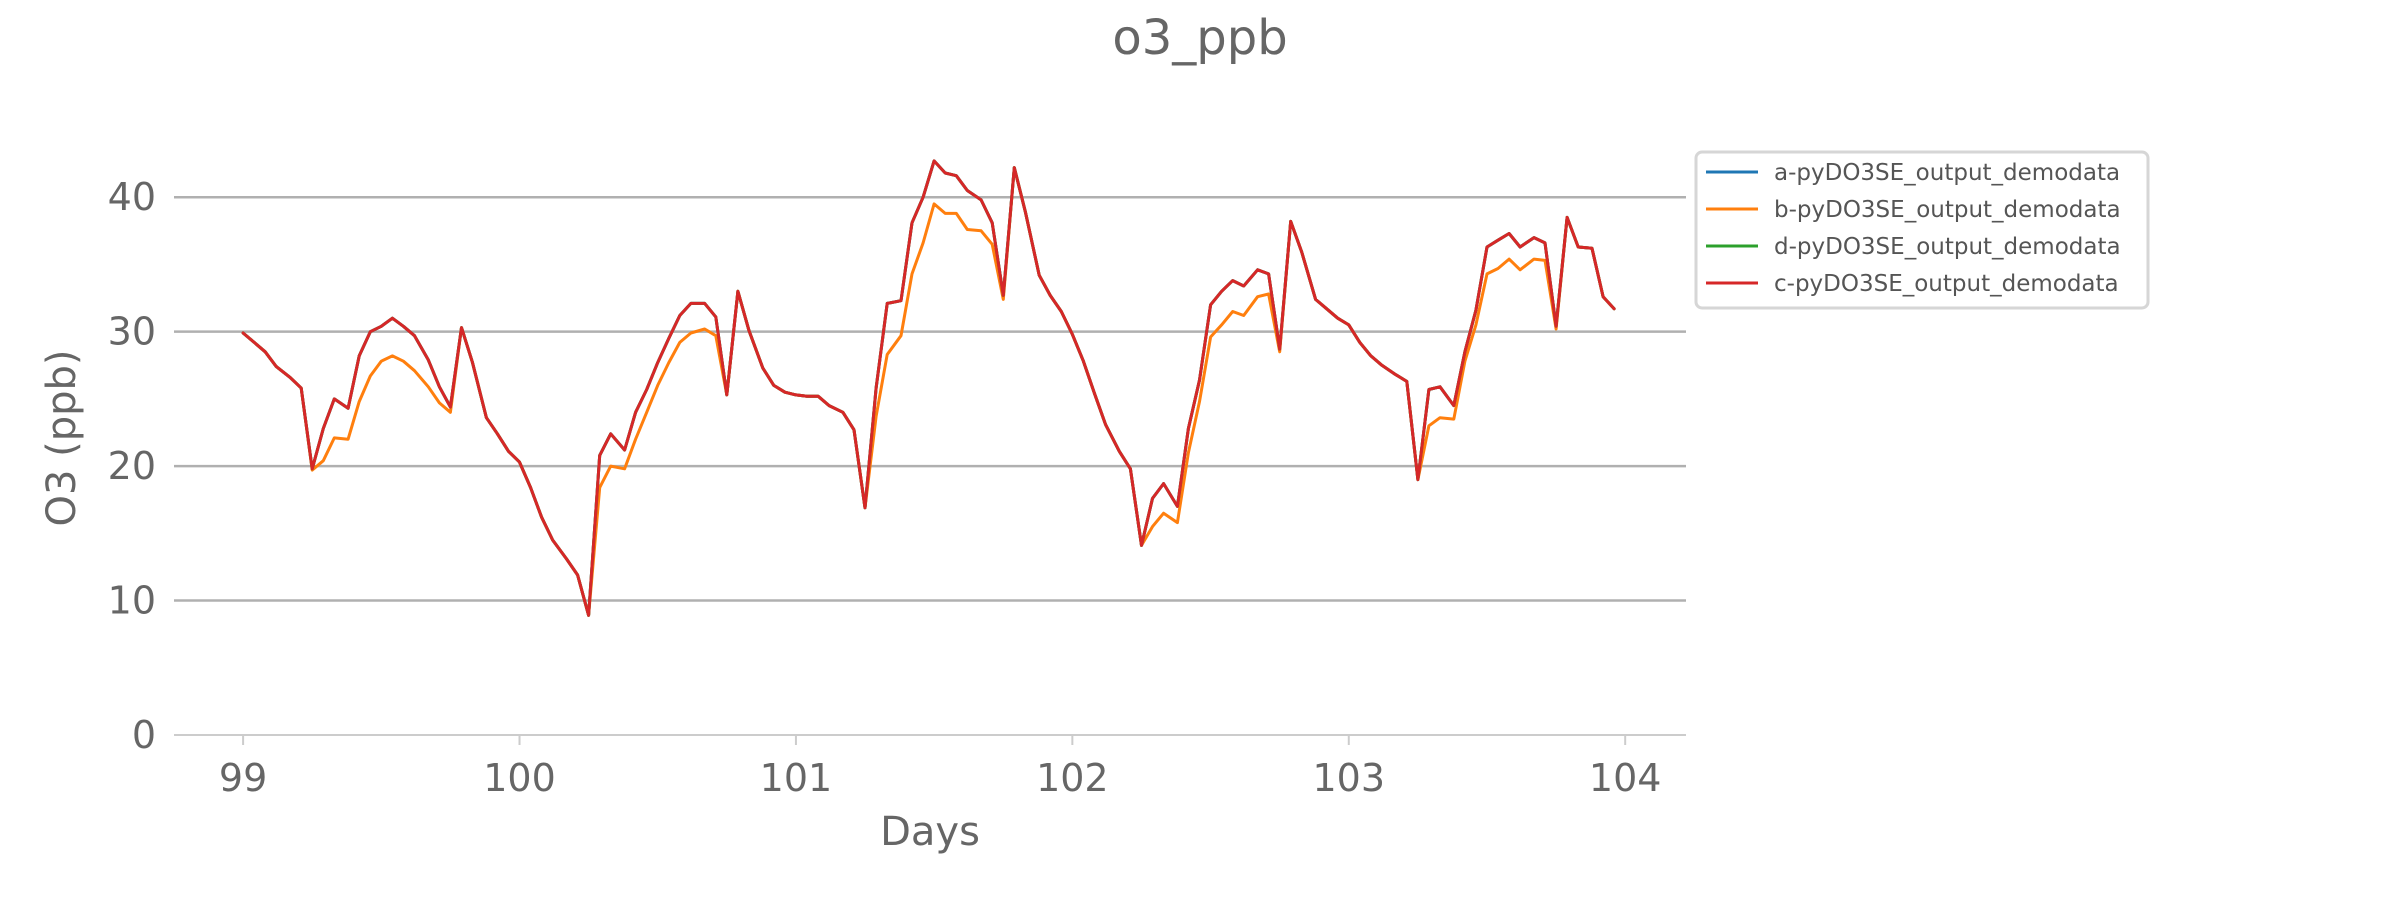  I want to click on x-tick-labels: 99 100 101 102 103 104, so click(940, 767).